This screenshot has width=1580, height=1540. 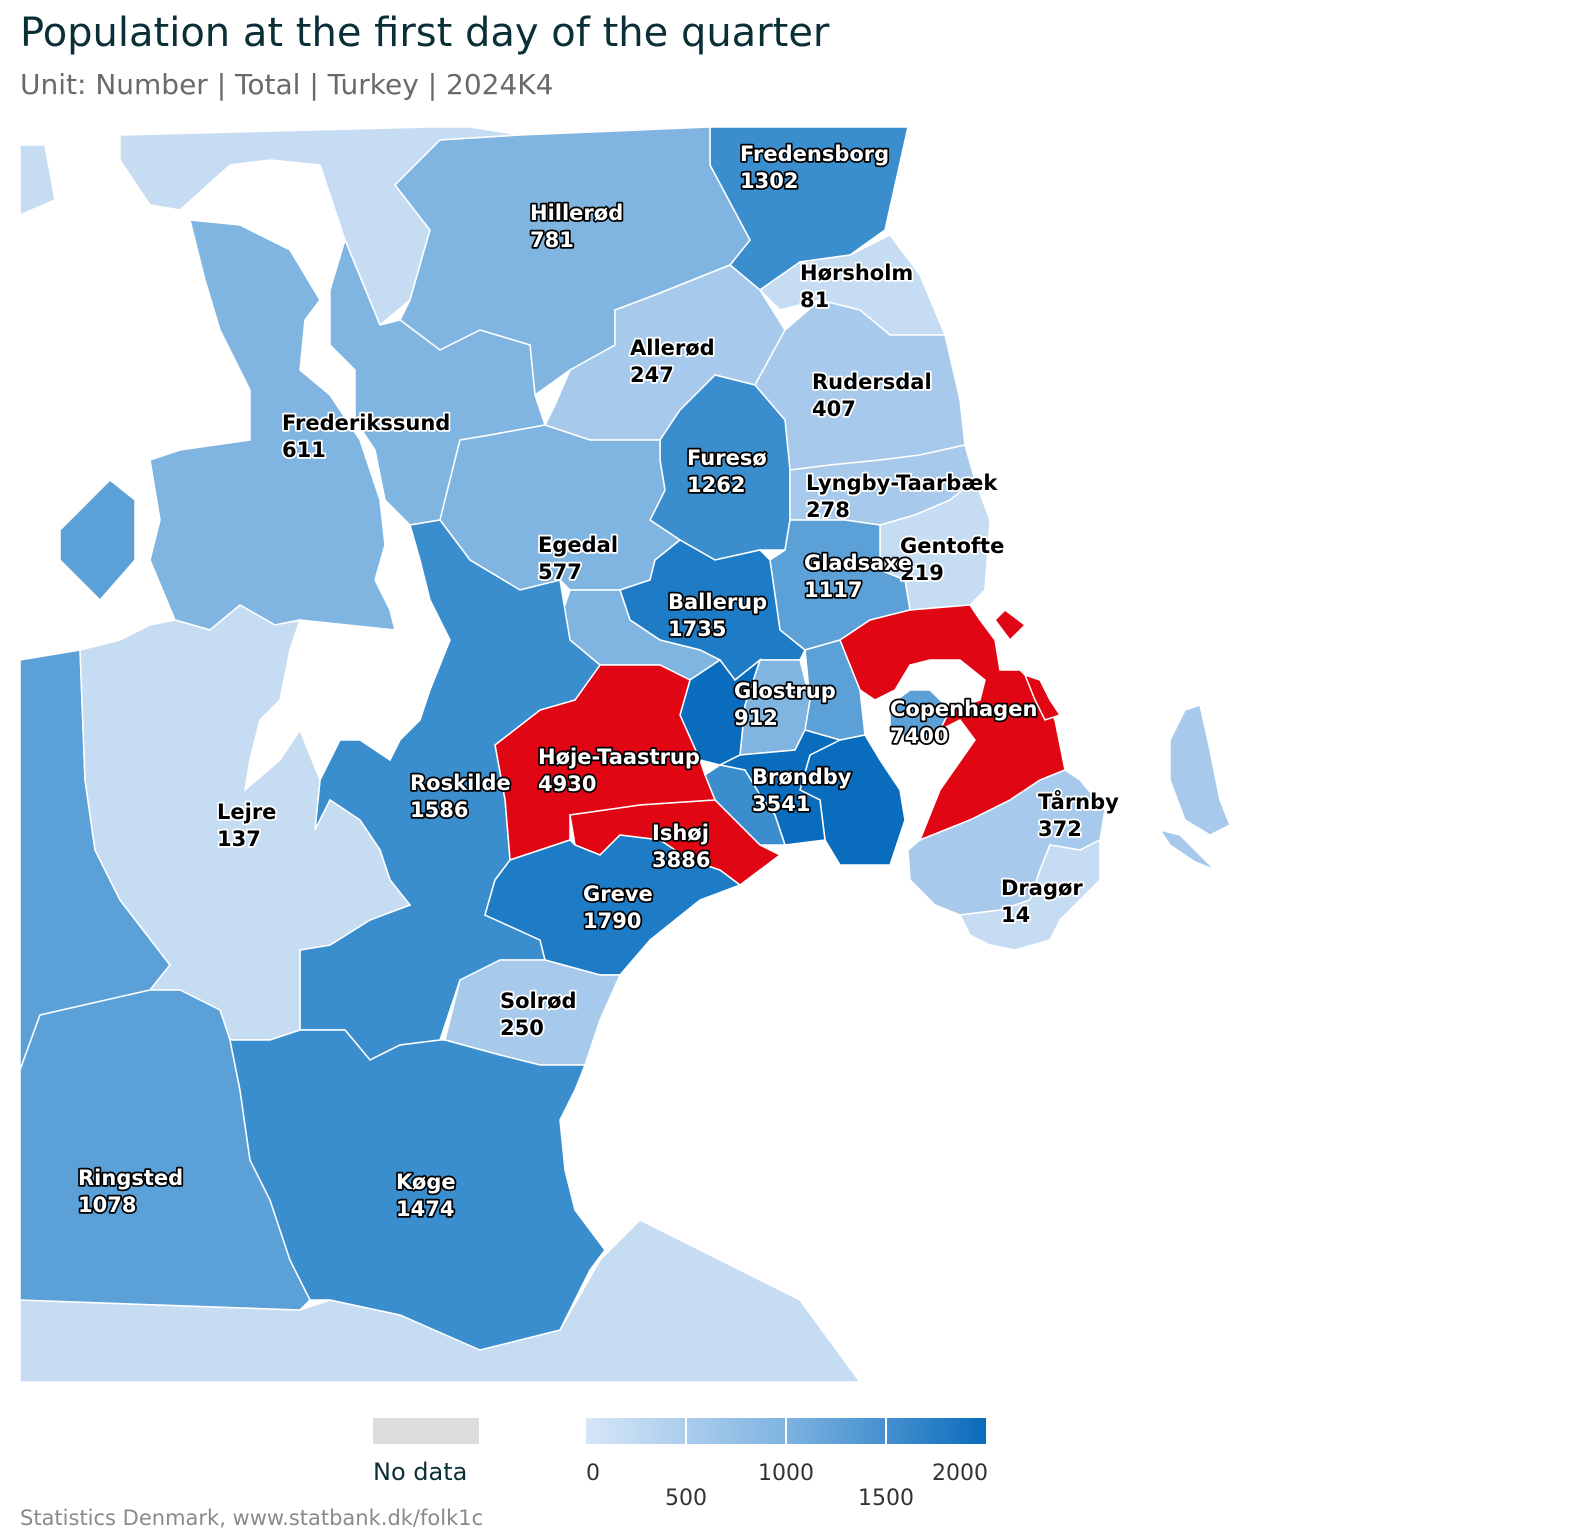 I want to click on label-horsholm: Hørsholm 81, so click(x=856, y=286).